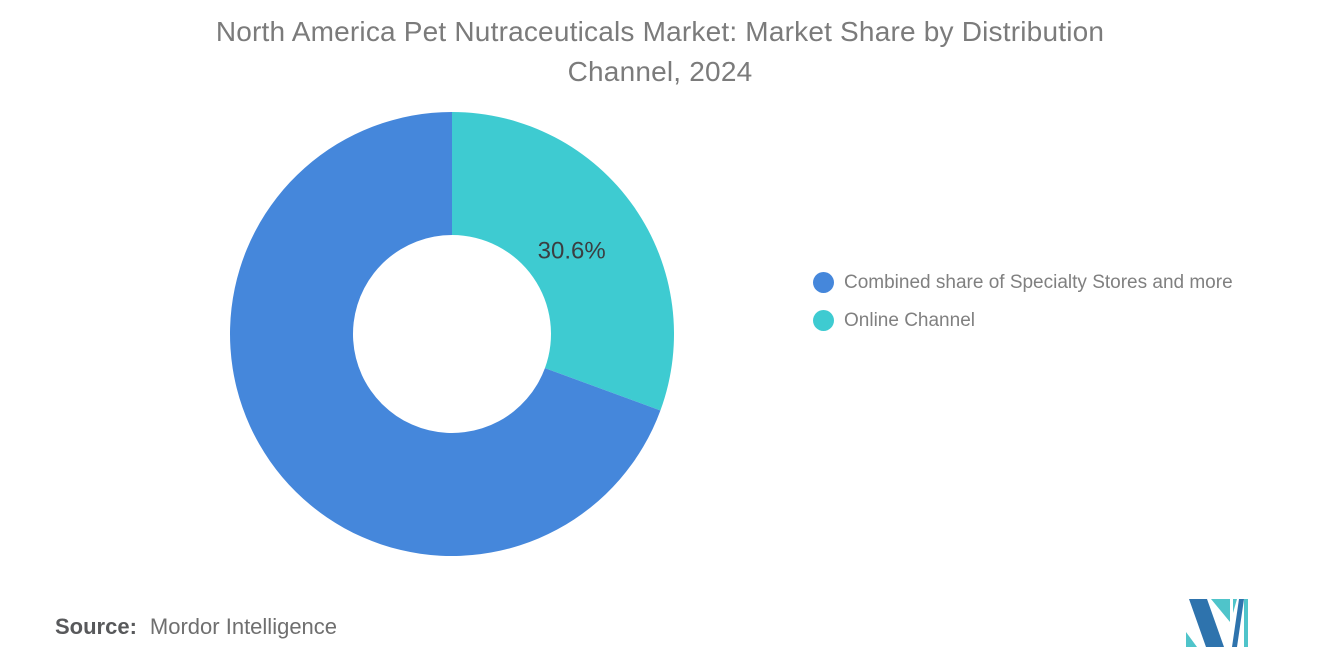 Image resolution: width=1320 pixels, height=665 pixels. I want to click on chart-title-line2: Channel, 2024, so click(660, 71).